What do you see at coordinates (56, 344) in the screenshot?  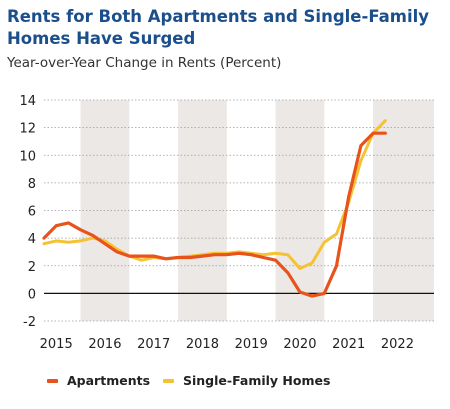 I see `x-tick-label: 2015` at bounding box center [56, 344].